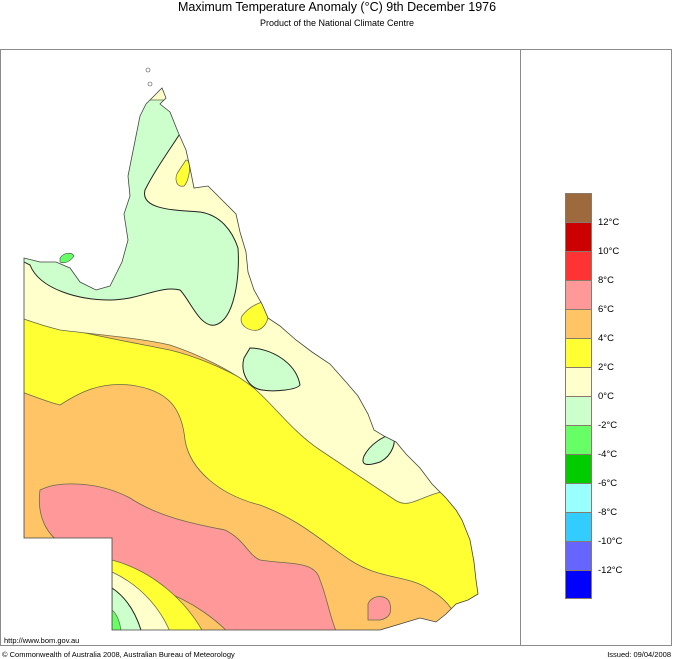 Image resolution: width=674 pixels, height=659 pixels. What do you see at coordinates (608, 512) in the screenshot?
I see `legend-label: -8°C` at bounding box center [608, 512].